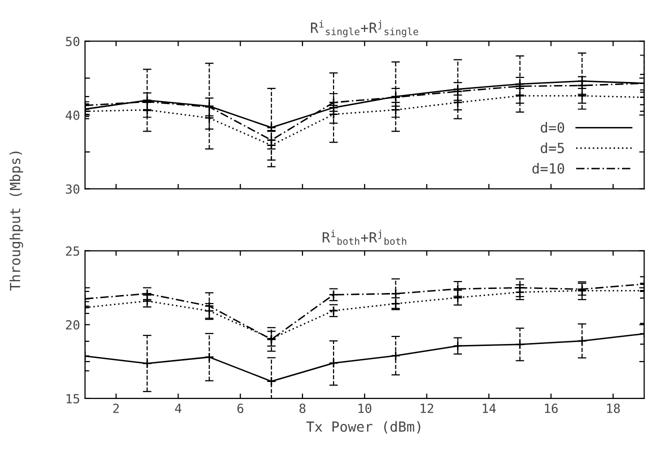 The width and height of the screenshot is (654, 458). What do you see at coordinates (613, 409) in the screenshot?
I see `x-tick-label: 18` at bounding box center [613, 409].